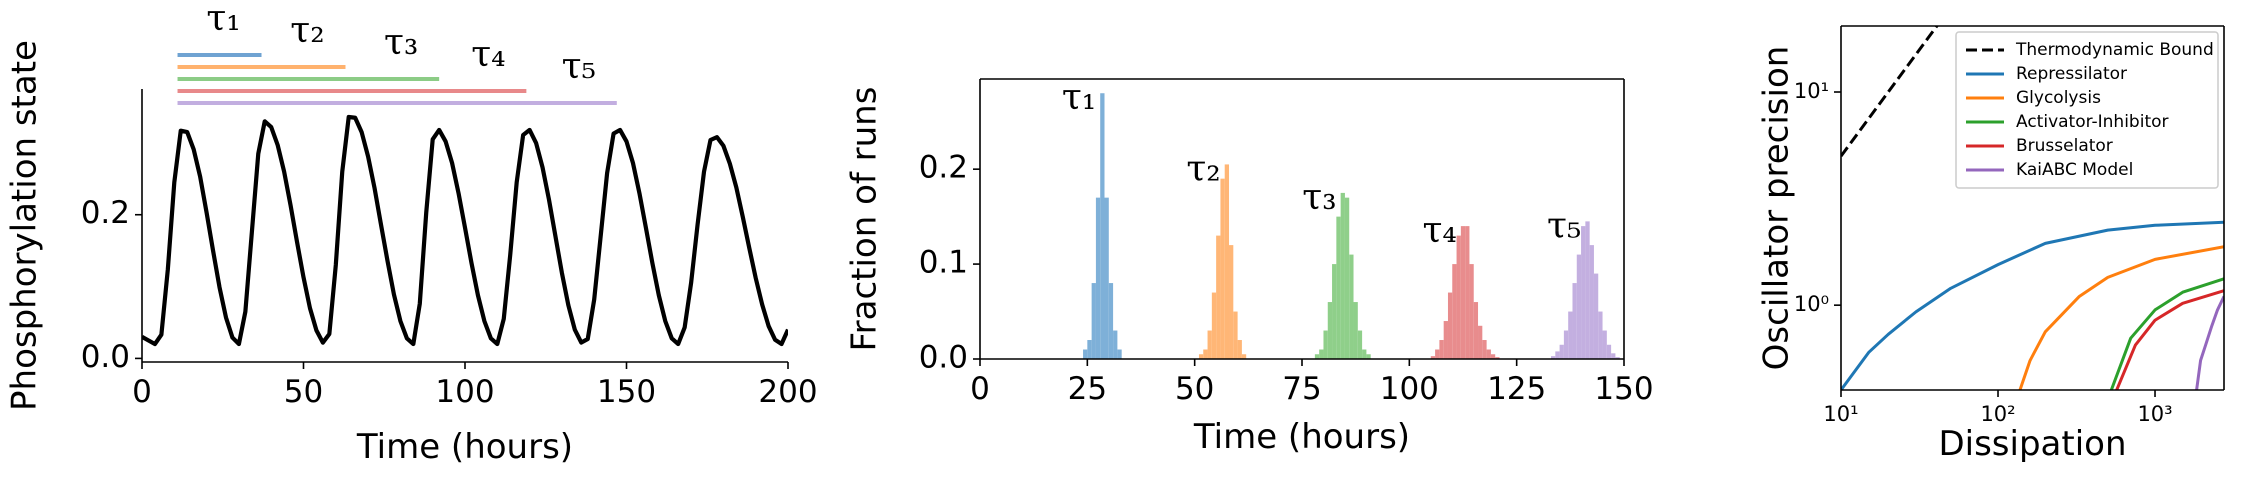 Image resolution: width=2247 pixels, height=482 pixels. What do you see at coordinates (307, 30) in the screenshot?
I see `span-label: τ₂` at bounding box center [307, 30].